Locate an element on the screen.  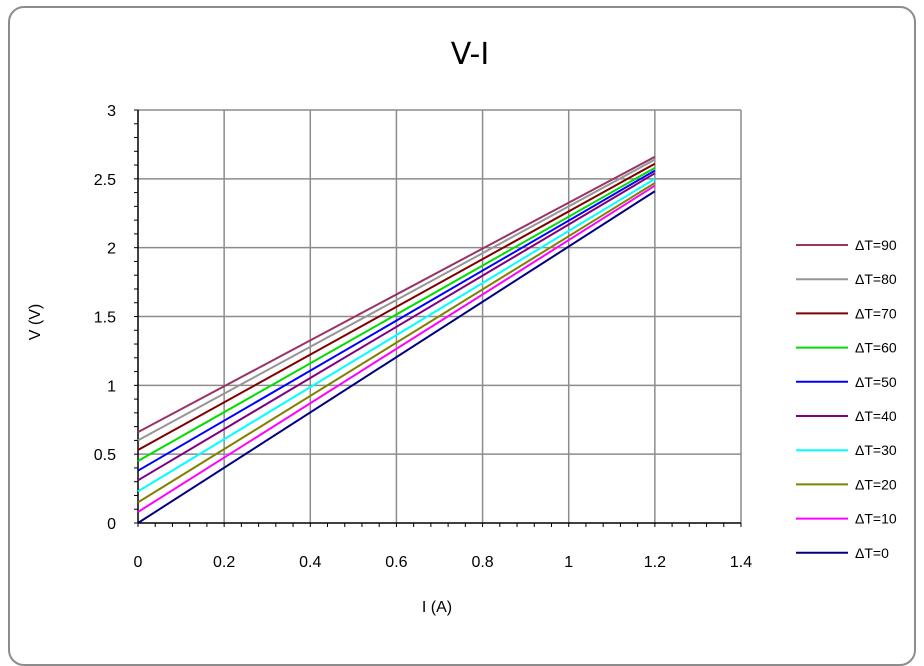
x-tick-label: 0.8 is located at coordinates (482, 562).